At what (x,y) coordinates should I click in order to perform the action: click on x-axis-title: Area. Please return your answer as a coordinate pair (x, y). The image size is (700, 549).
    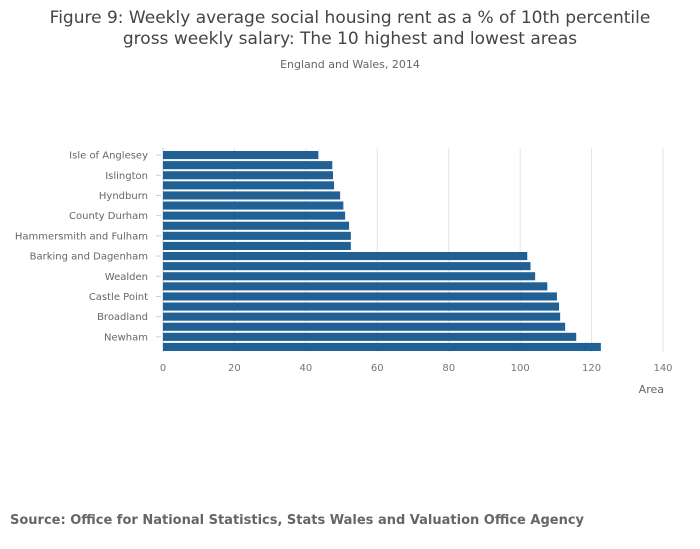
    Looking at the image, I should click on (651, 389).